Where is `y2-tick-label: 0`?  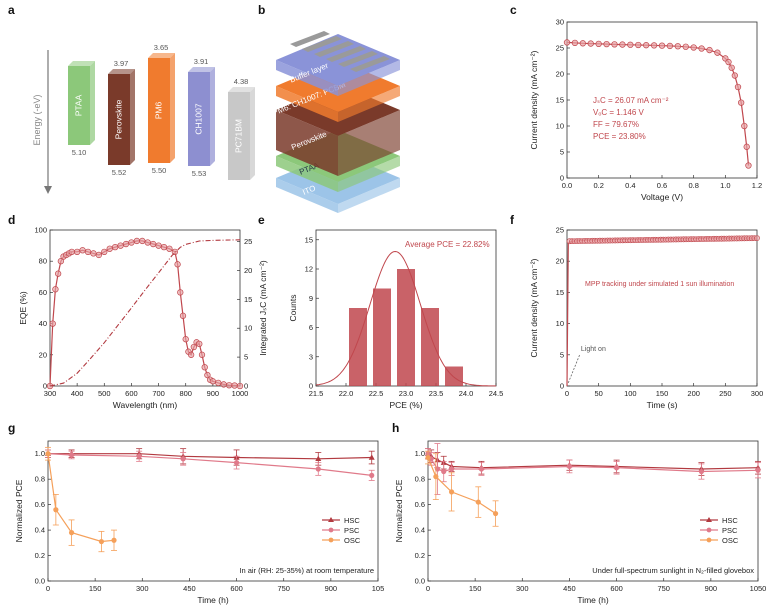 y2-tick-label: 0 is located at coordinates (246, 386).